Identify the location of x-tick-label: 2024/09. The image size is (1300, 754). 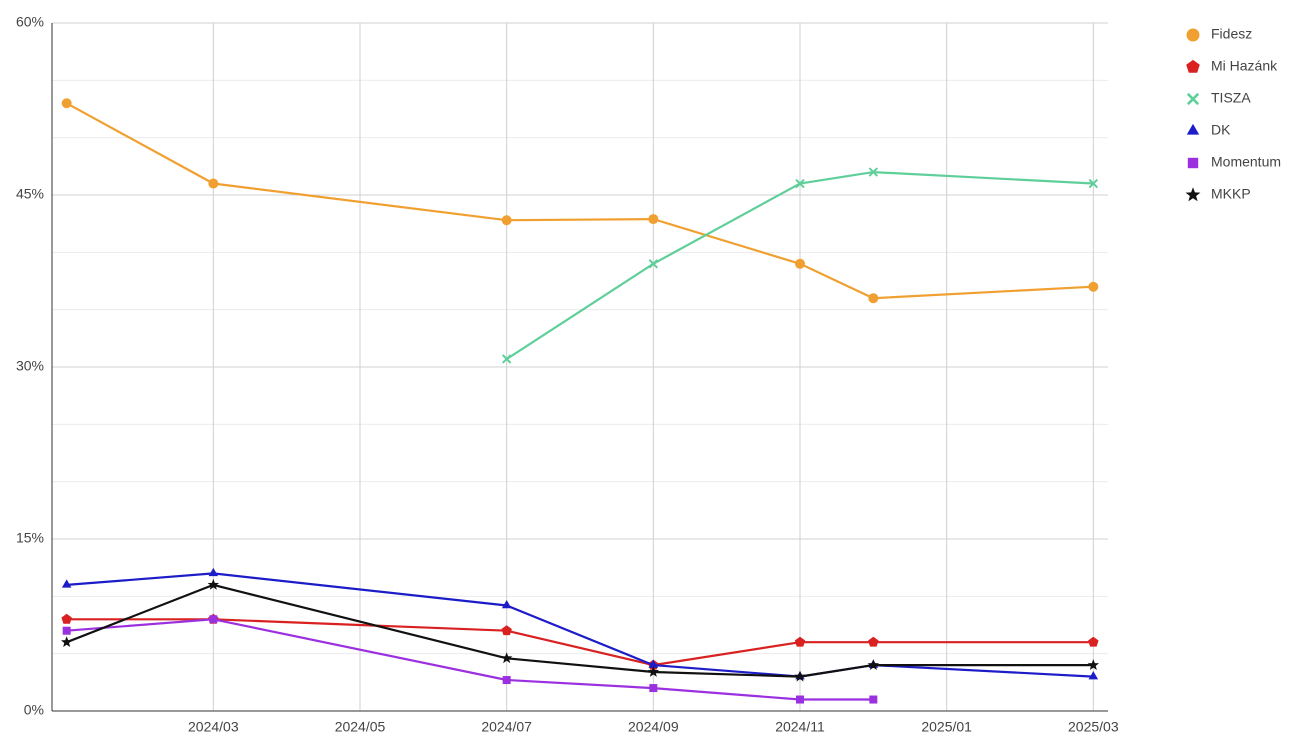
(653, 727).